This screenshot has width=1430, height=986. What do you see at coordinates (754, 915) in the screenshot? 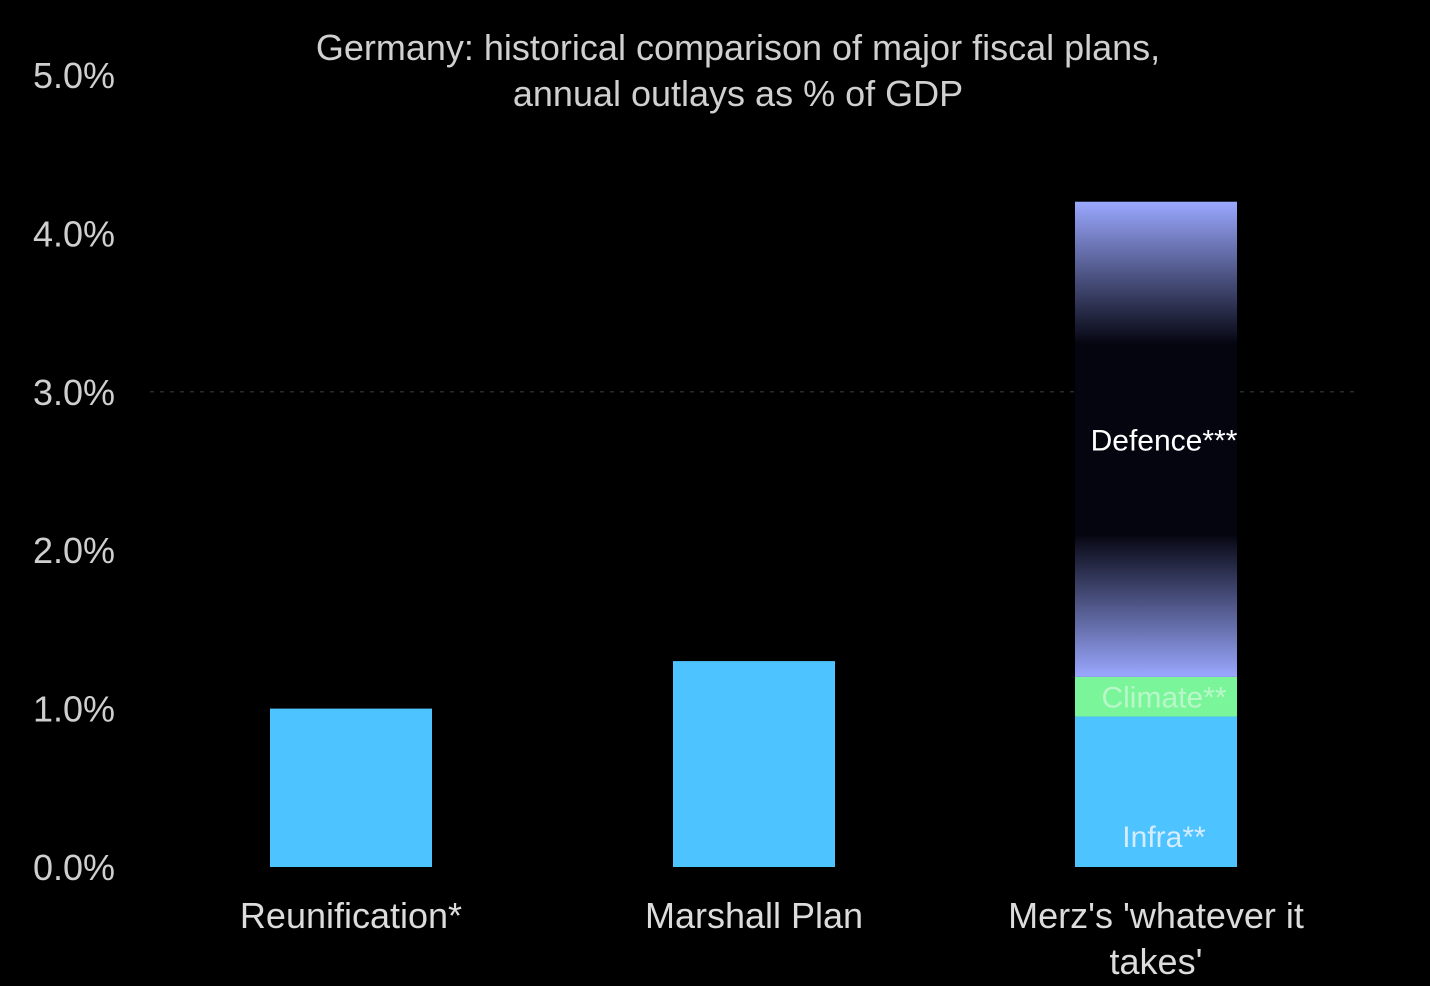
I see `x-tick-label: Marshall Plan` at bounding box center [754, 915].